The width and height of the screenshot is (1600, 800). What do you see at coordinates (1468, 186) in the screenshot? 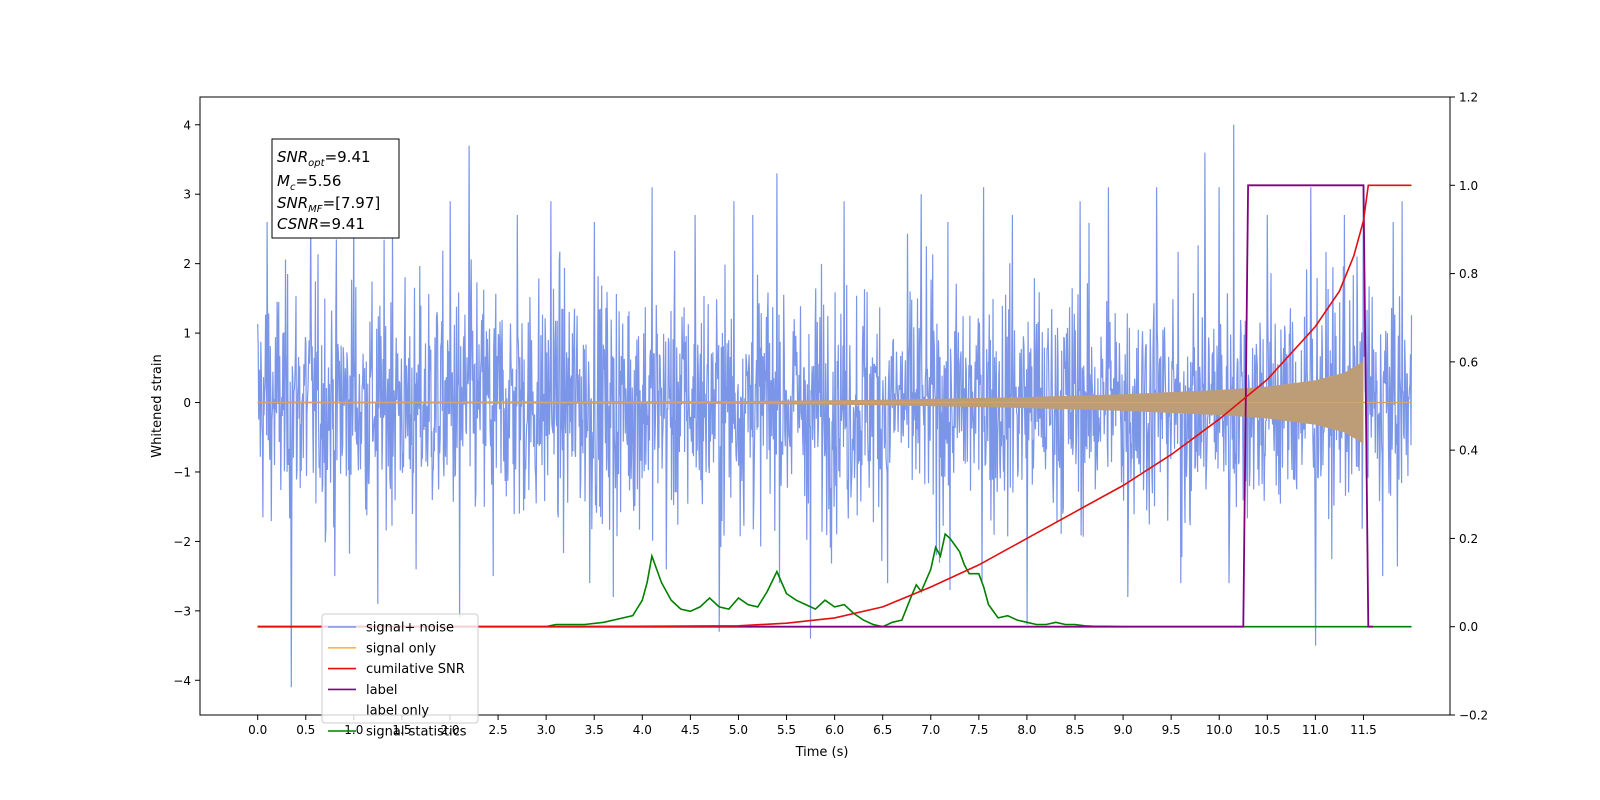
I see `y2-tick-label: 1.0` at bounding box center [1468, 186].